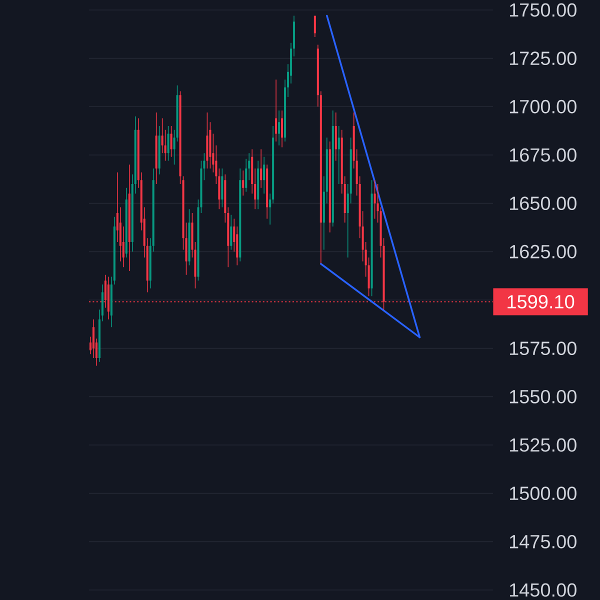 The width and height of the screenshot is (600, 600). Describe the element at coordinates (543, 107) in the screenshot. I see `y-tick-label: 1700.00` at that location.